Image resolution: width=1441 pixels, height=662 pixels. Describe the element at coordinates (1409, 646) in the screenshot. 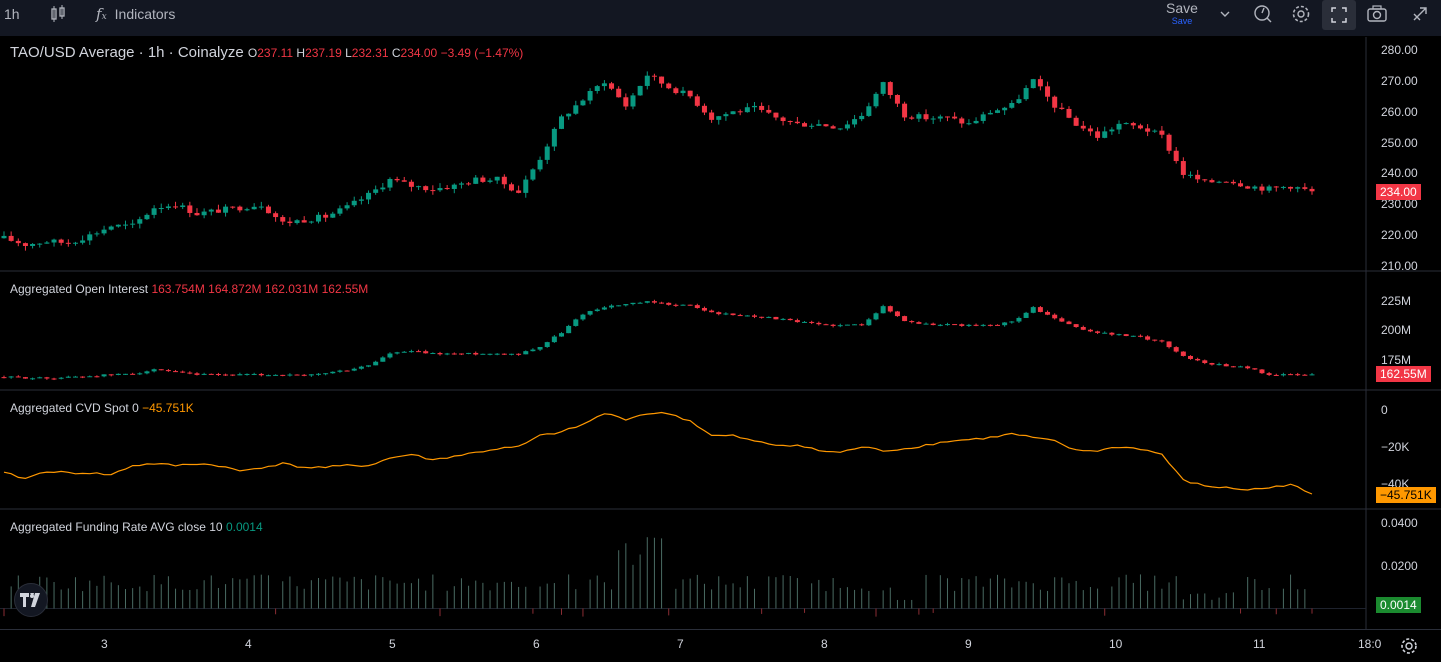

I see `settings-icon` at that location.